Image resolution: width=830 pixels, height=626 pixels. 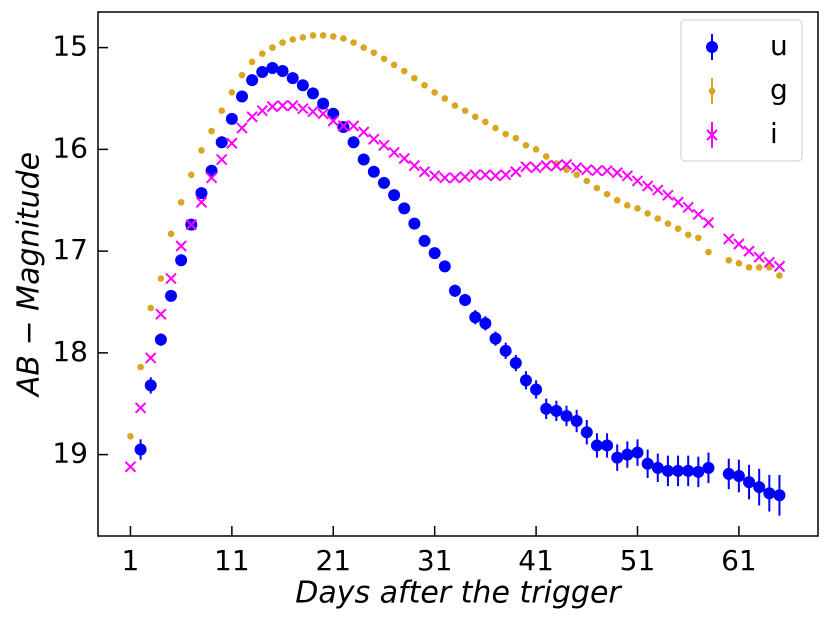 What do you see at coordinates (333, 560) in the screenshot?
I see `x-tick-label: 21` at bounding box center [333, 560].